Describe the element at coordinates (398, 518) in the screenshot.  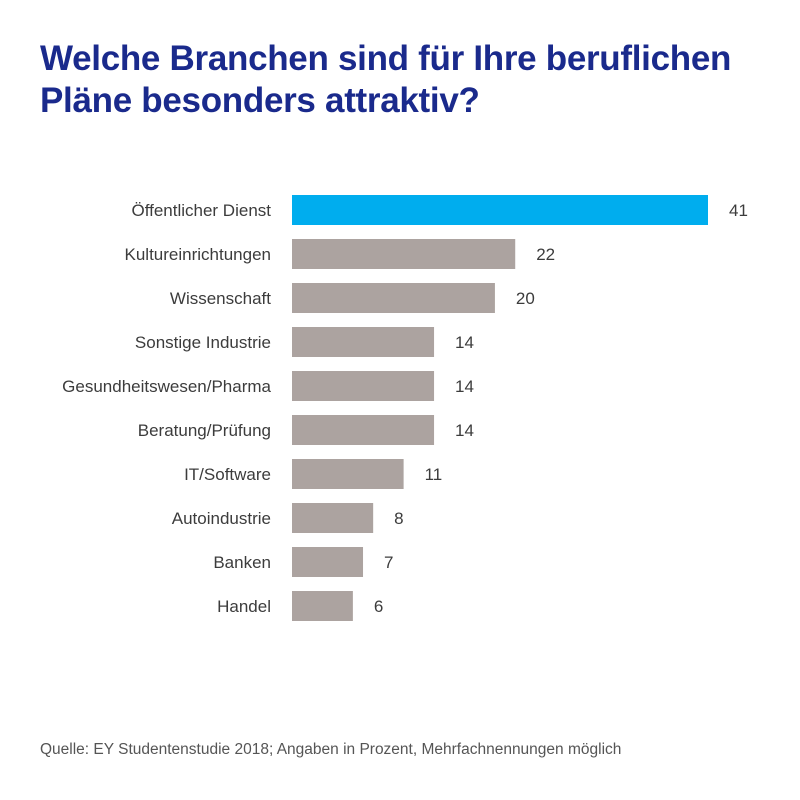
I see `value-label: 8` at that location.